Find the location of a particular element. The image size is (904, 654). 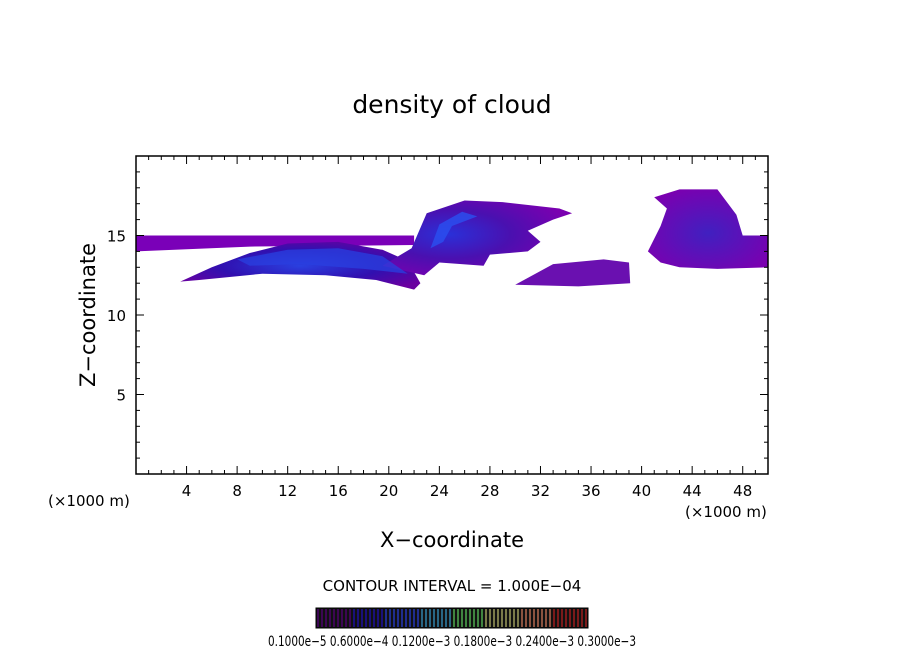

colorbar-background is located at coordinates (452, 618).